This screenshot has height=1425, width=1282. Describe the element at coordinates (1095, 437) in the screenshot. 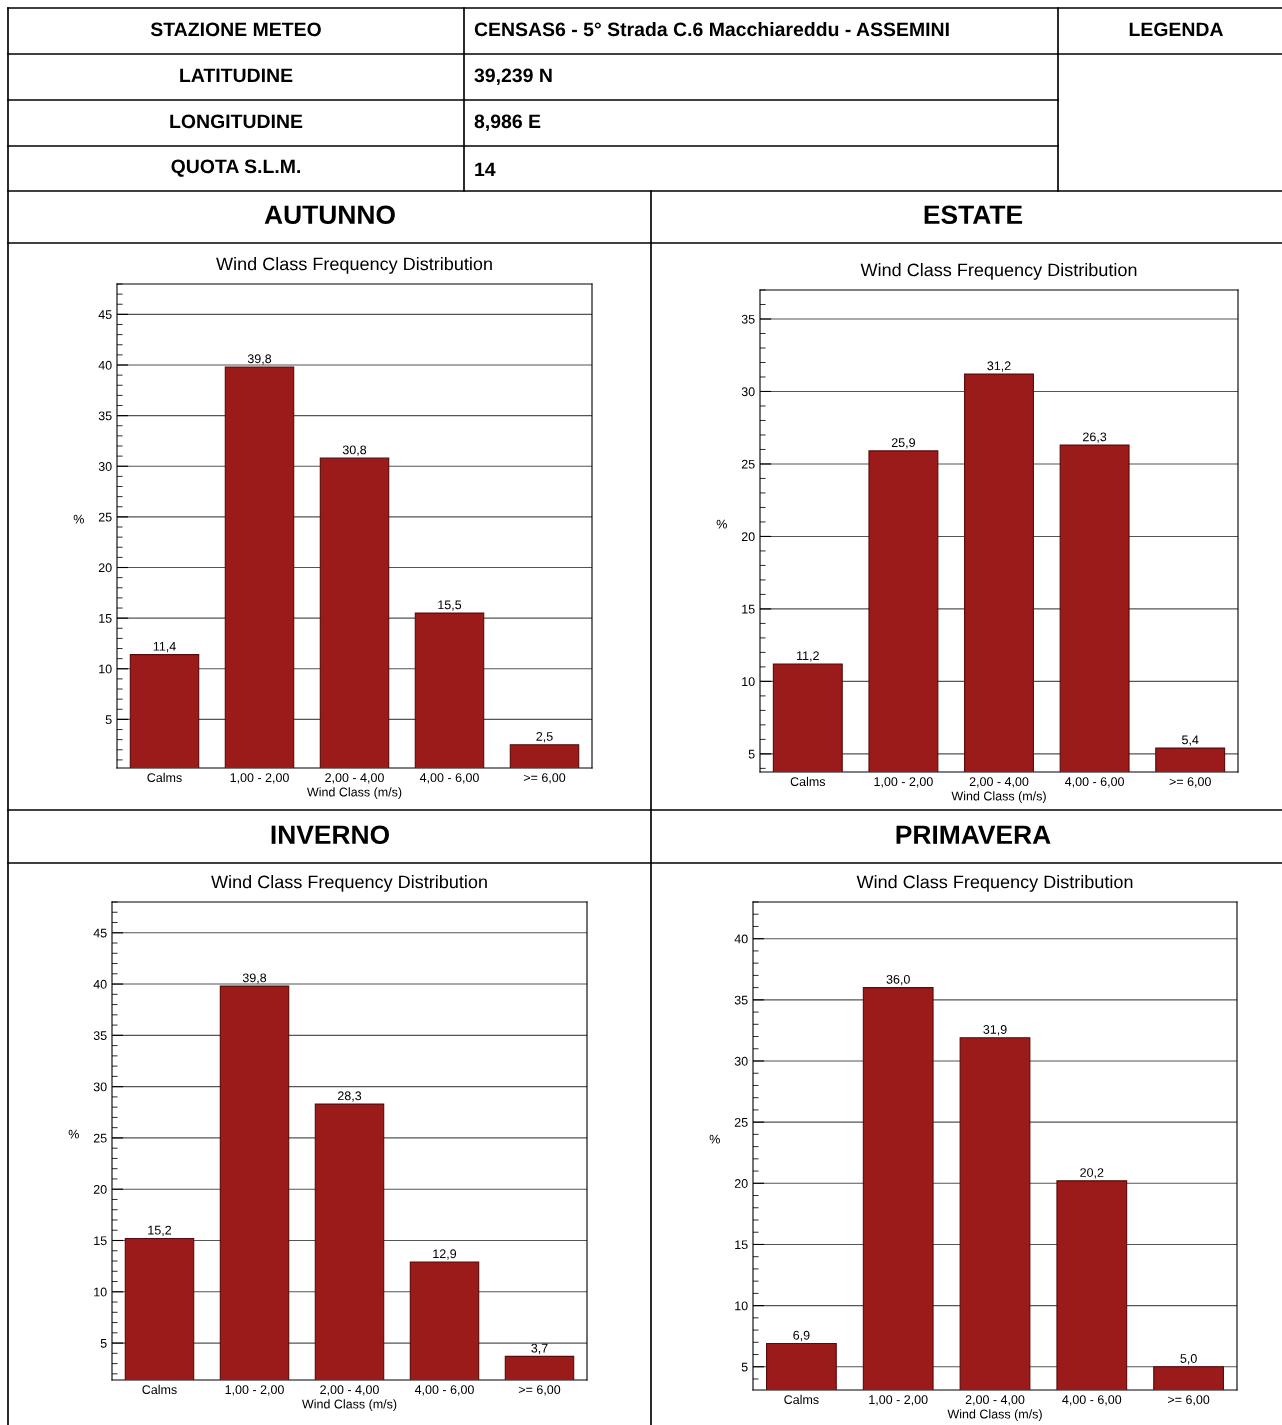

I see `data-label: 26,3` at that location.